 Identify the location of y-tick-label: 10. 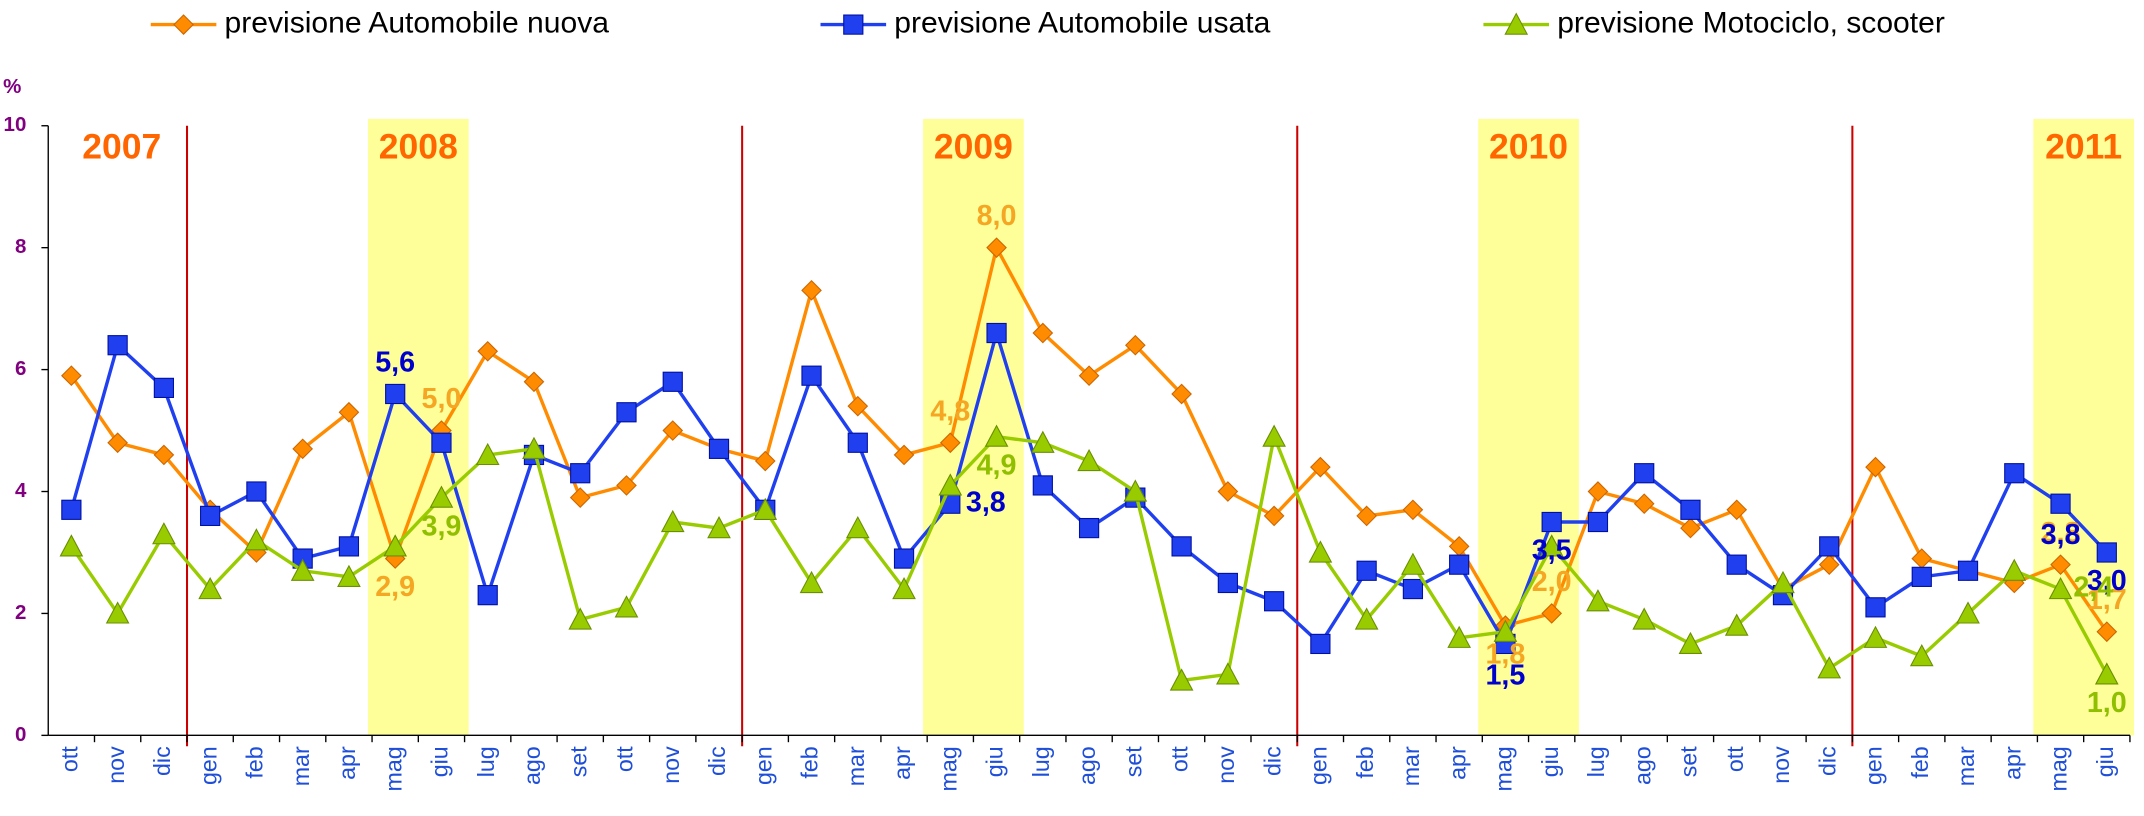
(15, 124).